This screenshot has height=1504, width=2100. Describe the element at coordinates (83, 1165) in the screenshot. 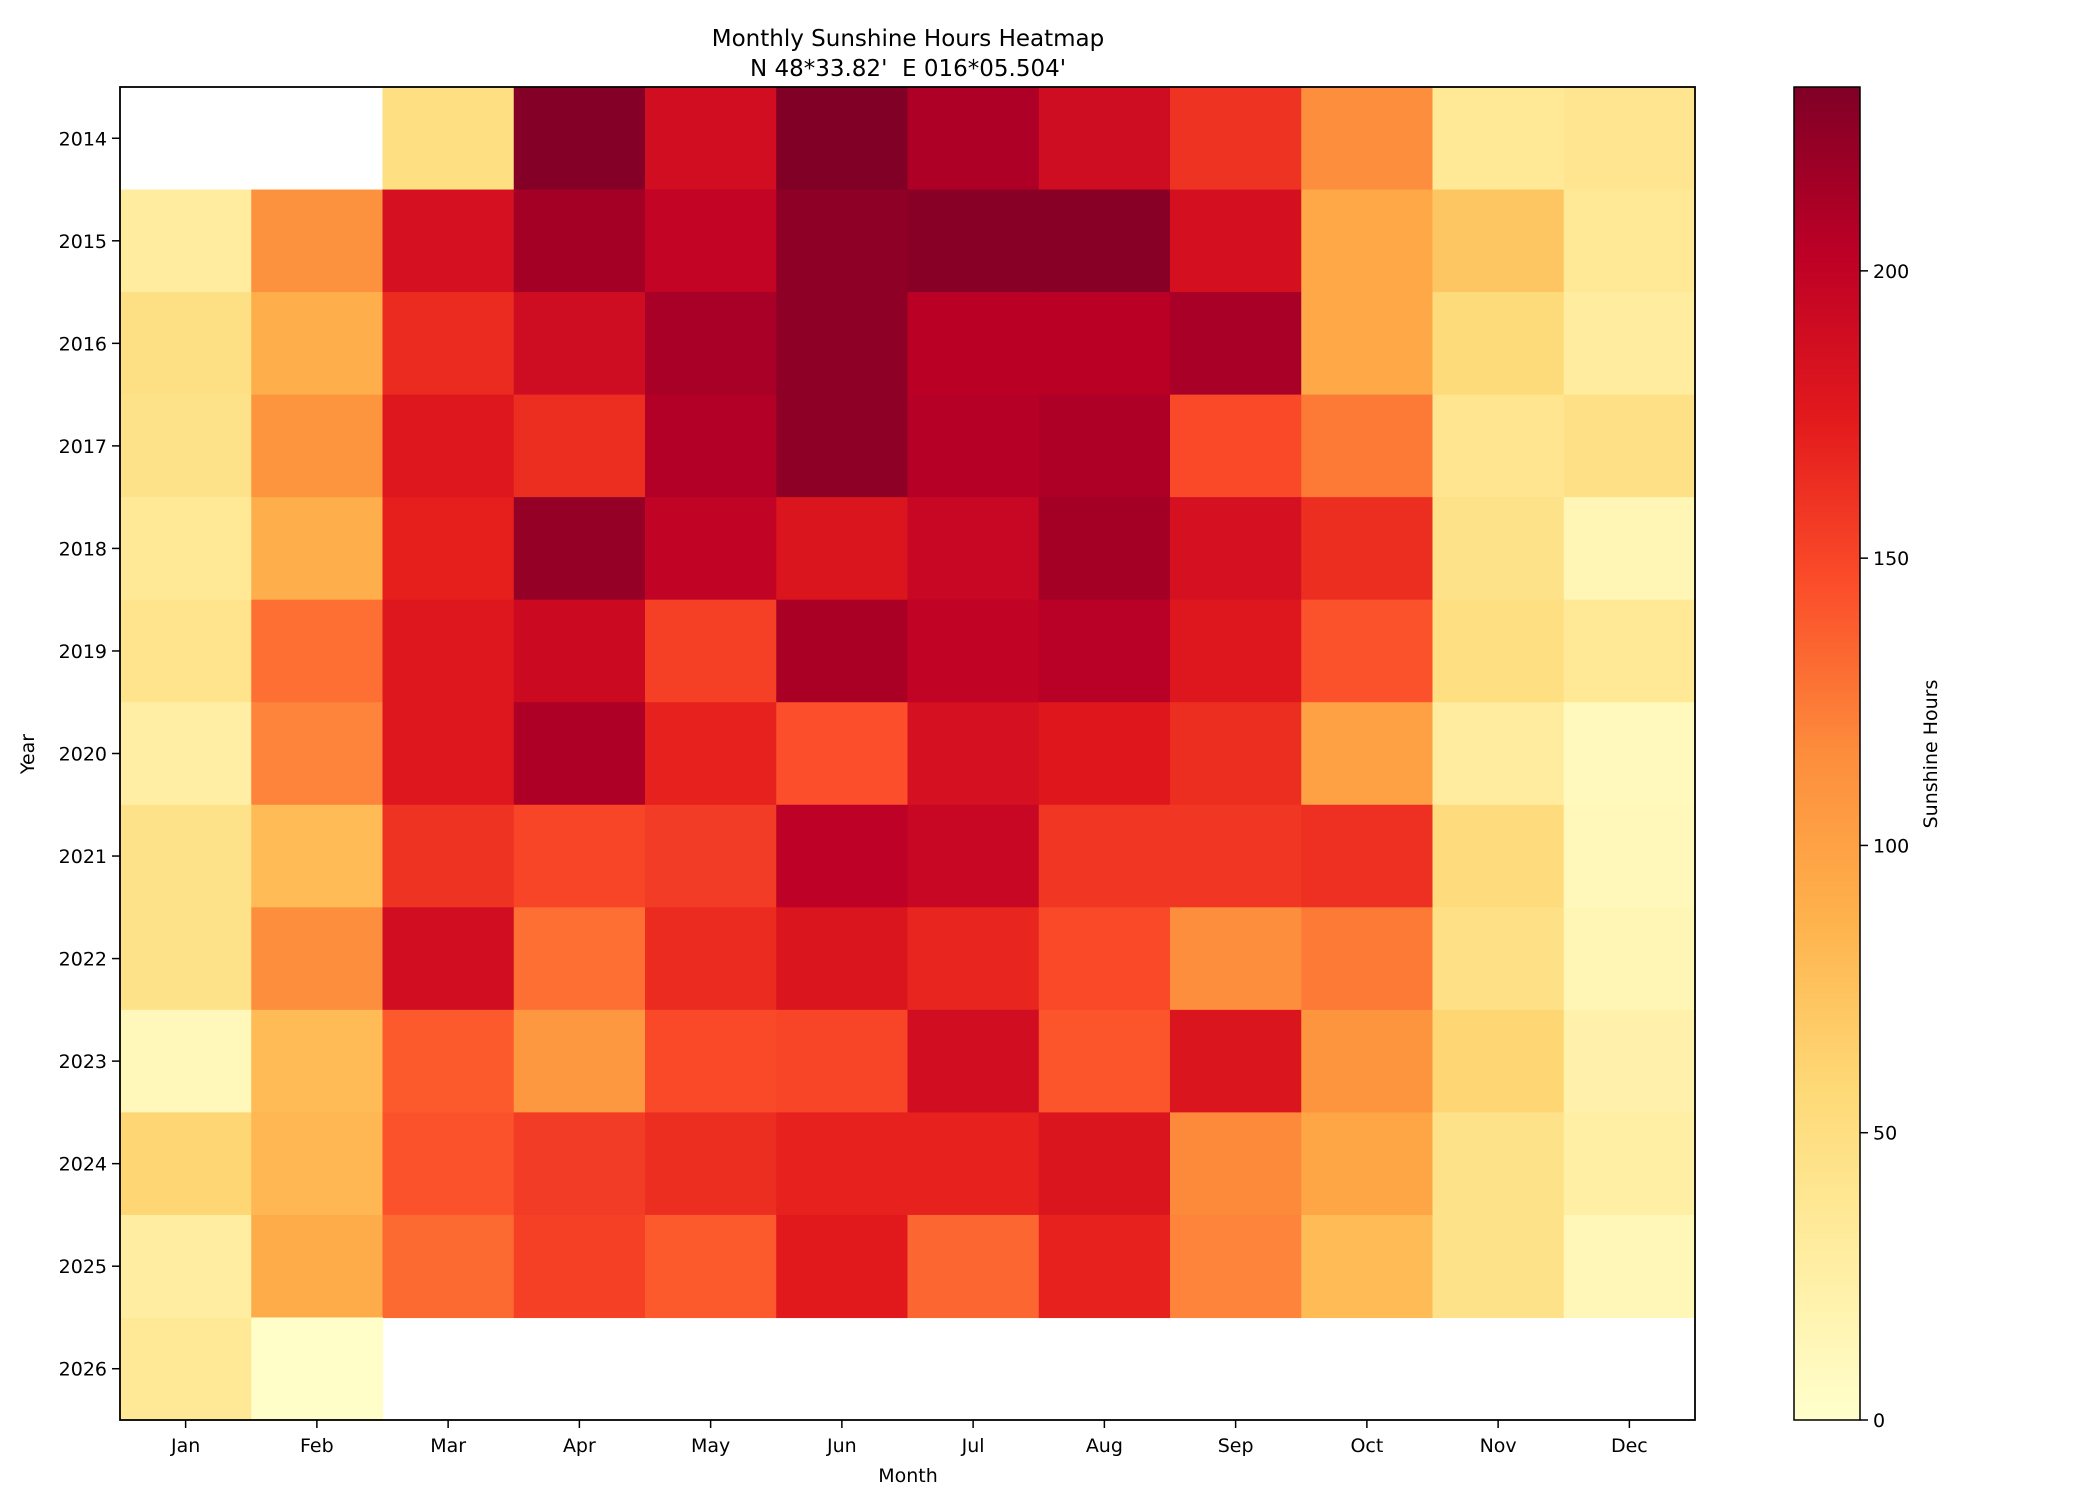

I see `y-tick-label: 2024` at that location.